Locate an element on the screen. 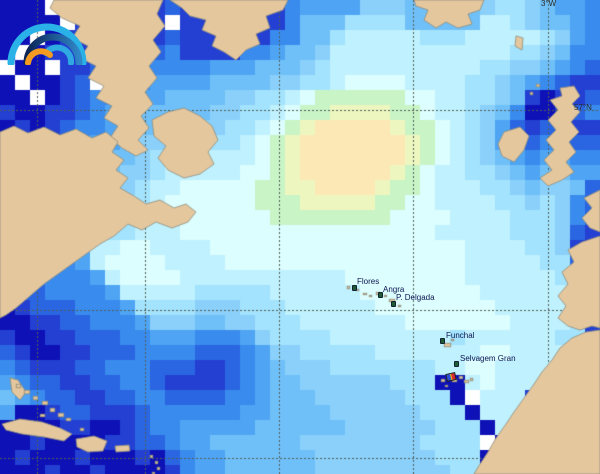 Image resolution: width=600 pixels, height=474 pixels. latitude-grid-label: 57°N is located at coordinates (583, 107).